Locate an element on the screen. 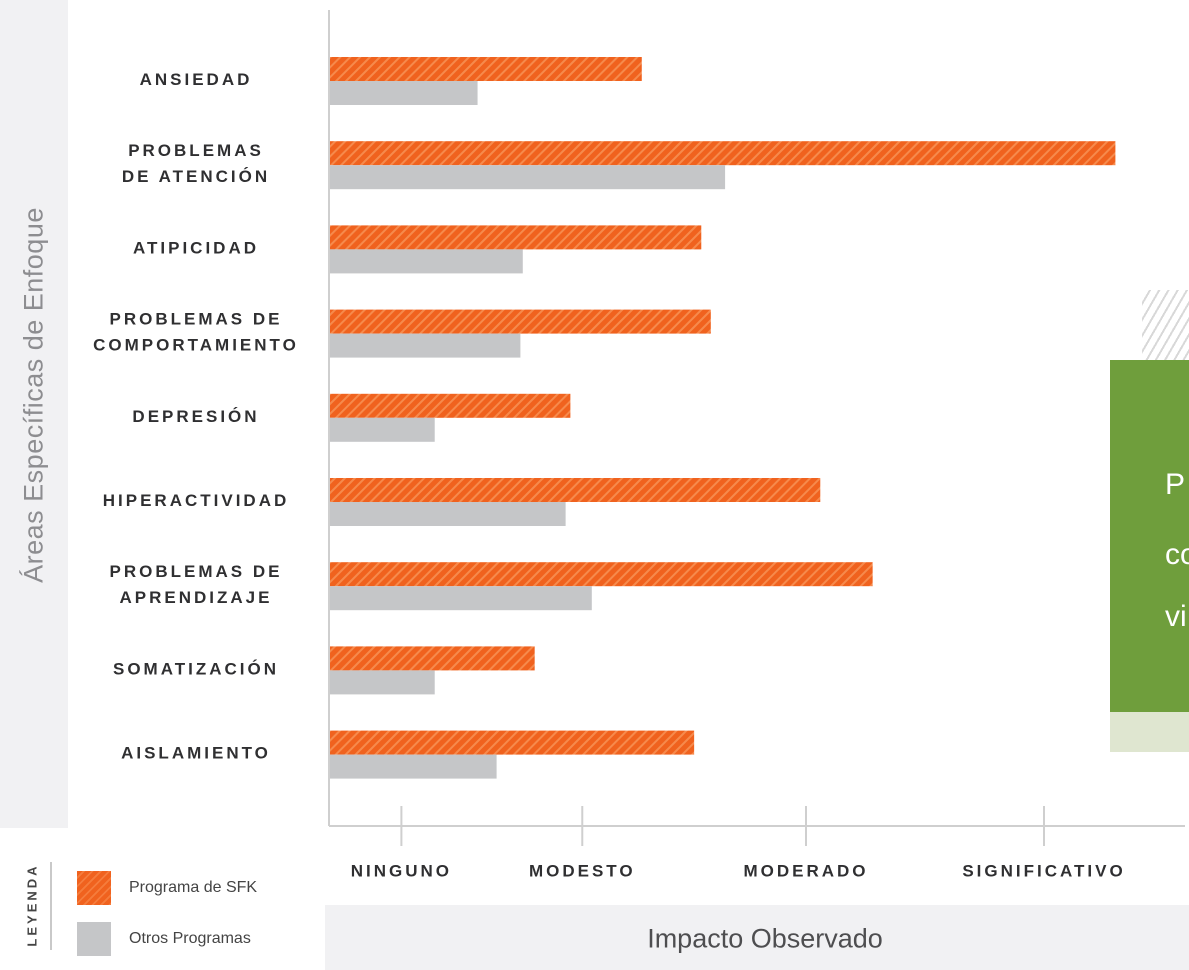 This screenshot has width=1189, height=970. category-label-7: SOMATIZACIÓN is located at coordinates (196, 669).